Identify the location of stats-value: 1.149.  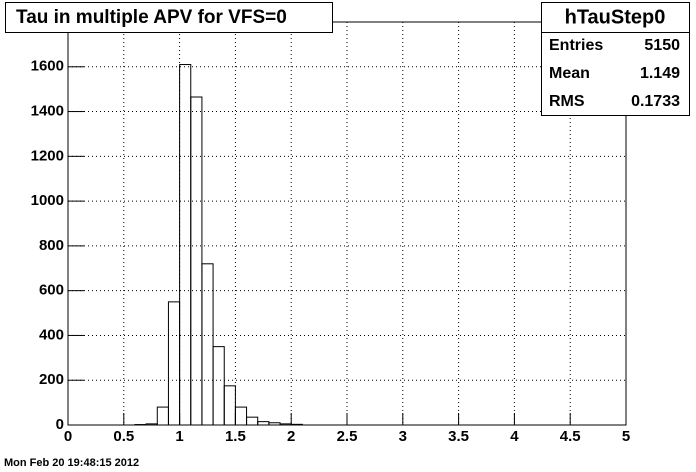
(660, 73).